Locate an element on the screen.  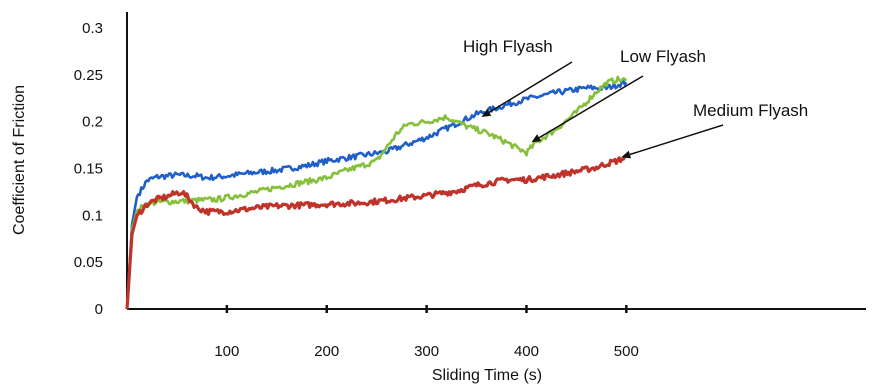
annotation-low-flyash-arrow is located at coordinates (591, 107).